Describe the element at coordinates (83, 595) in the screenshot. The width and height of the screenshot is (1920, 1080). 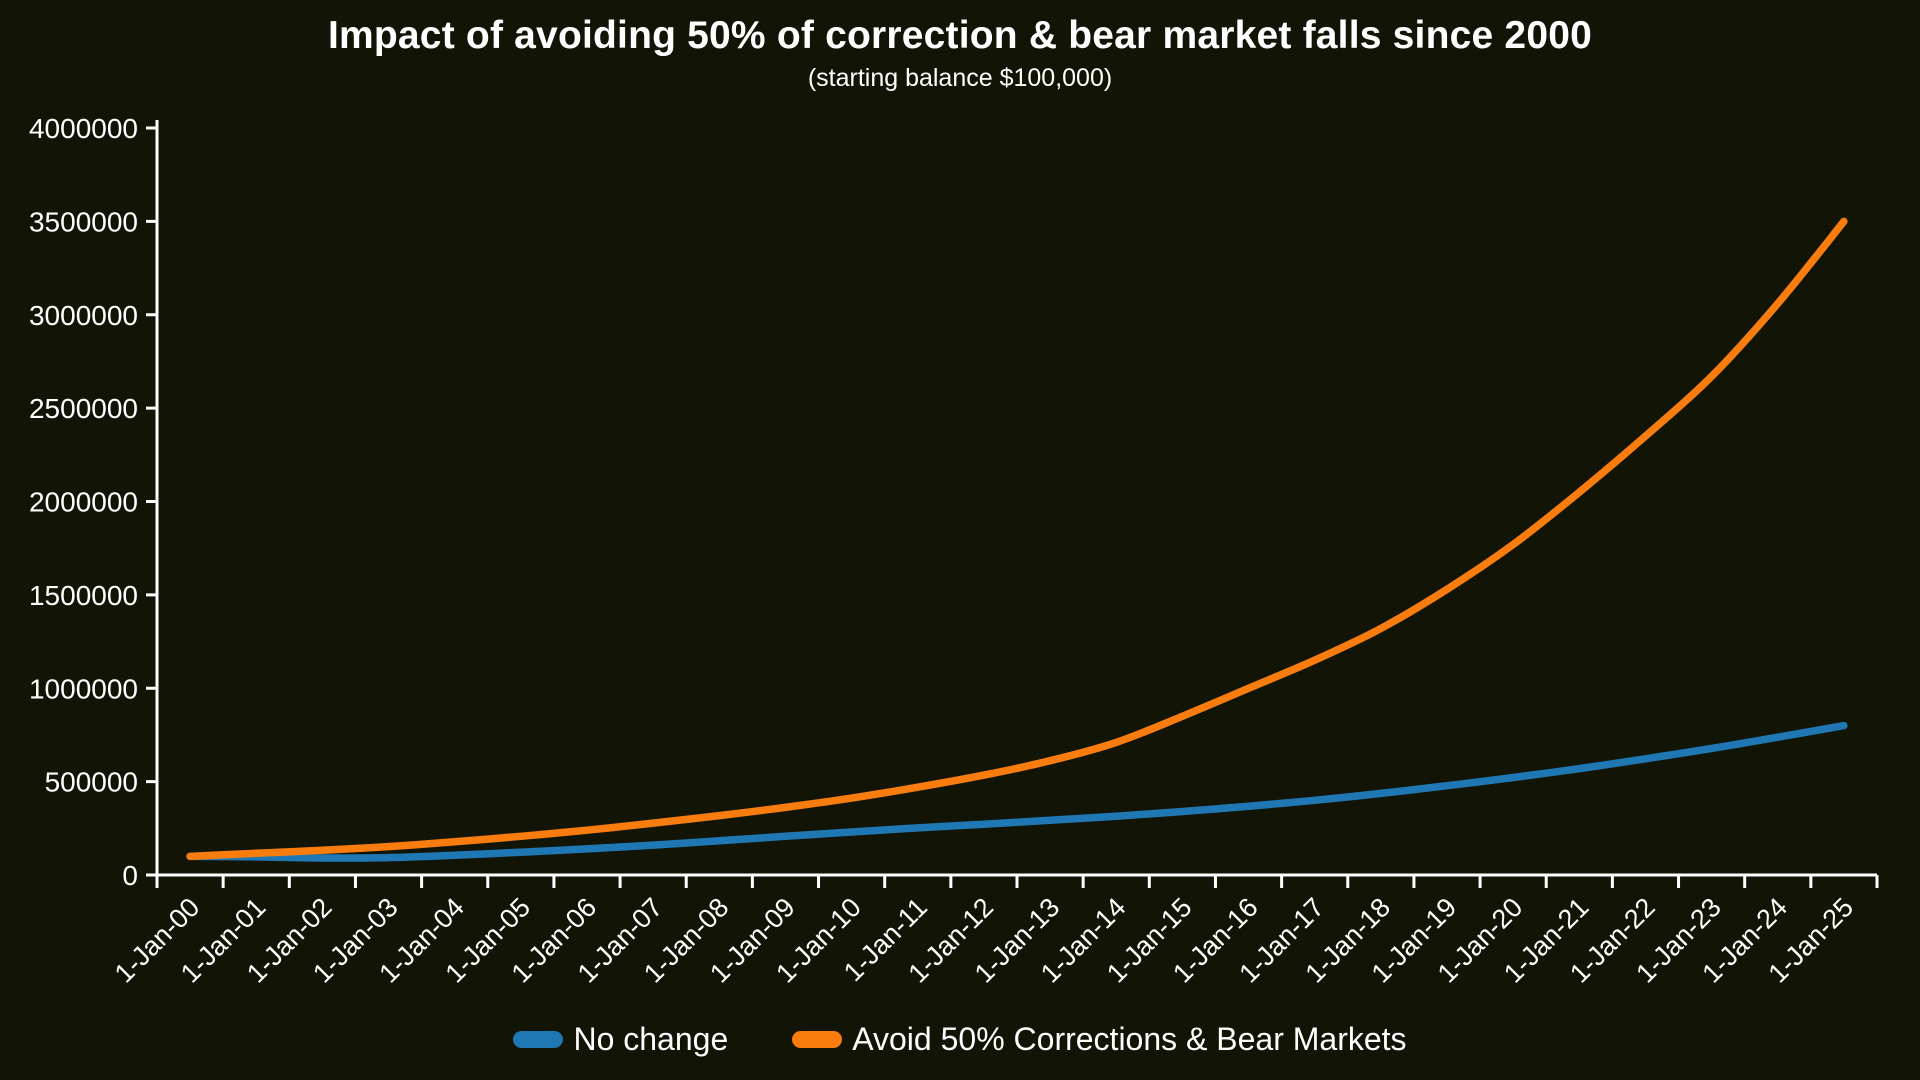
I see `y-tick-label: 1500000` at that location.